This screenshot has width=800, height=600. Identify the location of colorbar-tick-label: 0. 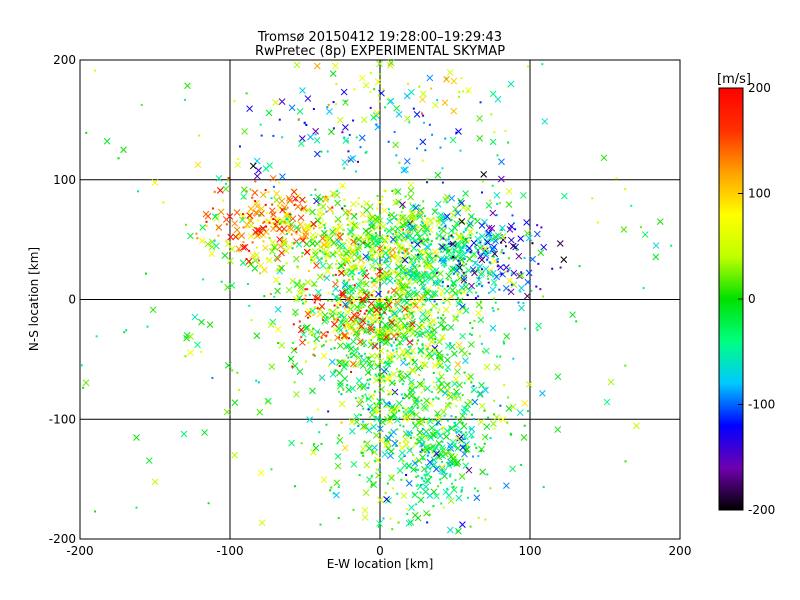
(752, 299).